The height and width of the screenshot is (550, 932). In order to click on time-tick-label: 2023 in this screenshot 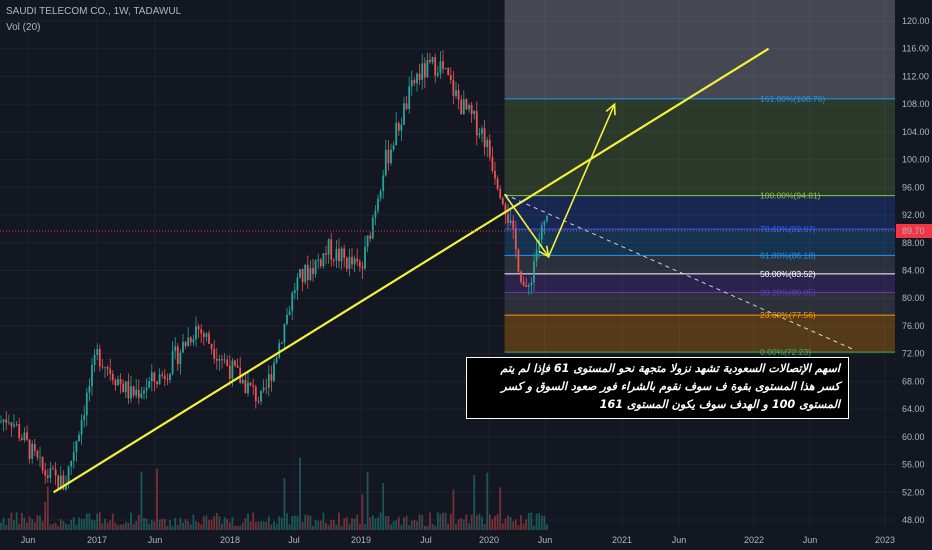, I will do `click(885, 540)`.